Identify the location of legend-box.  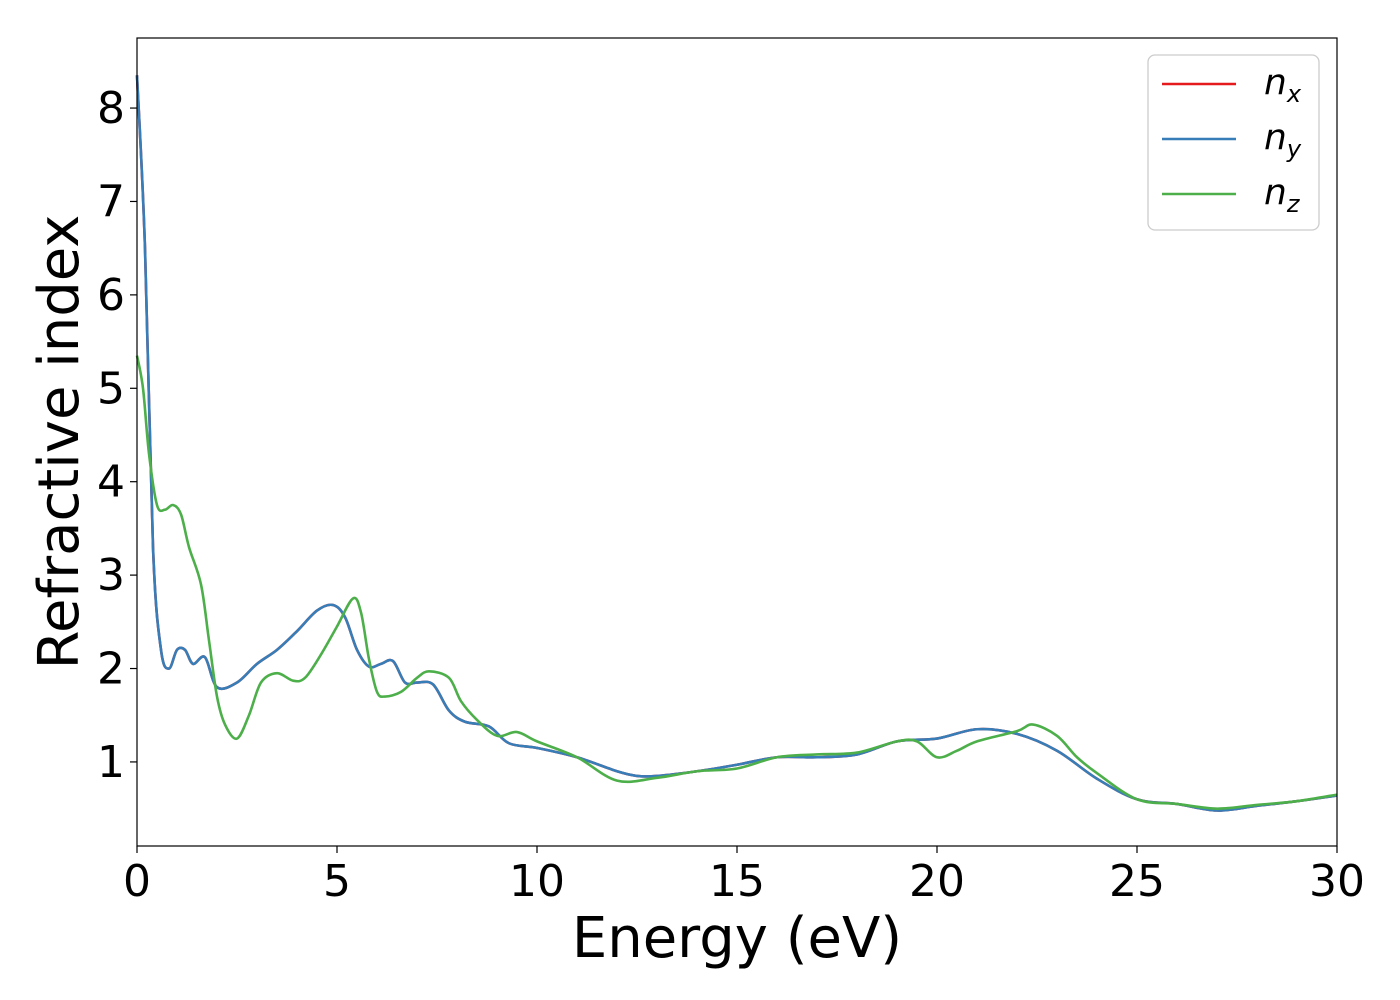
(1233, 142).